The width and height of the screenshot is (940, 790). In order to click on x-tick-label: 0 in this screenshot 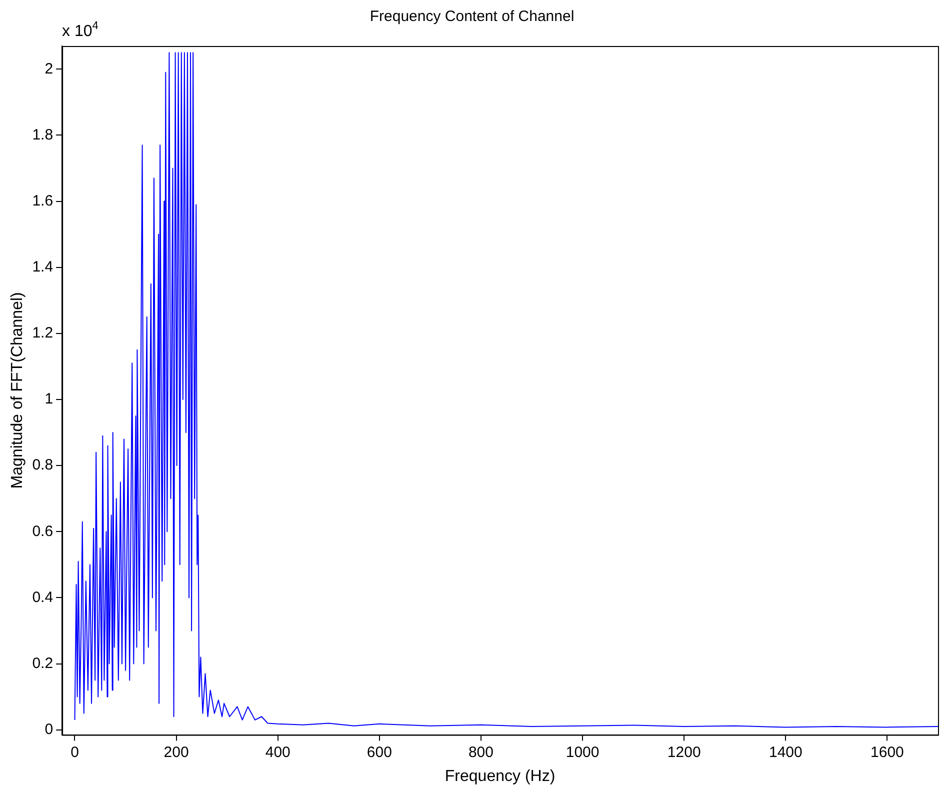, I will do `click(74, 752)`.